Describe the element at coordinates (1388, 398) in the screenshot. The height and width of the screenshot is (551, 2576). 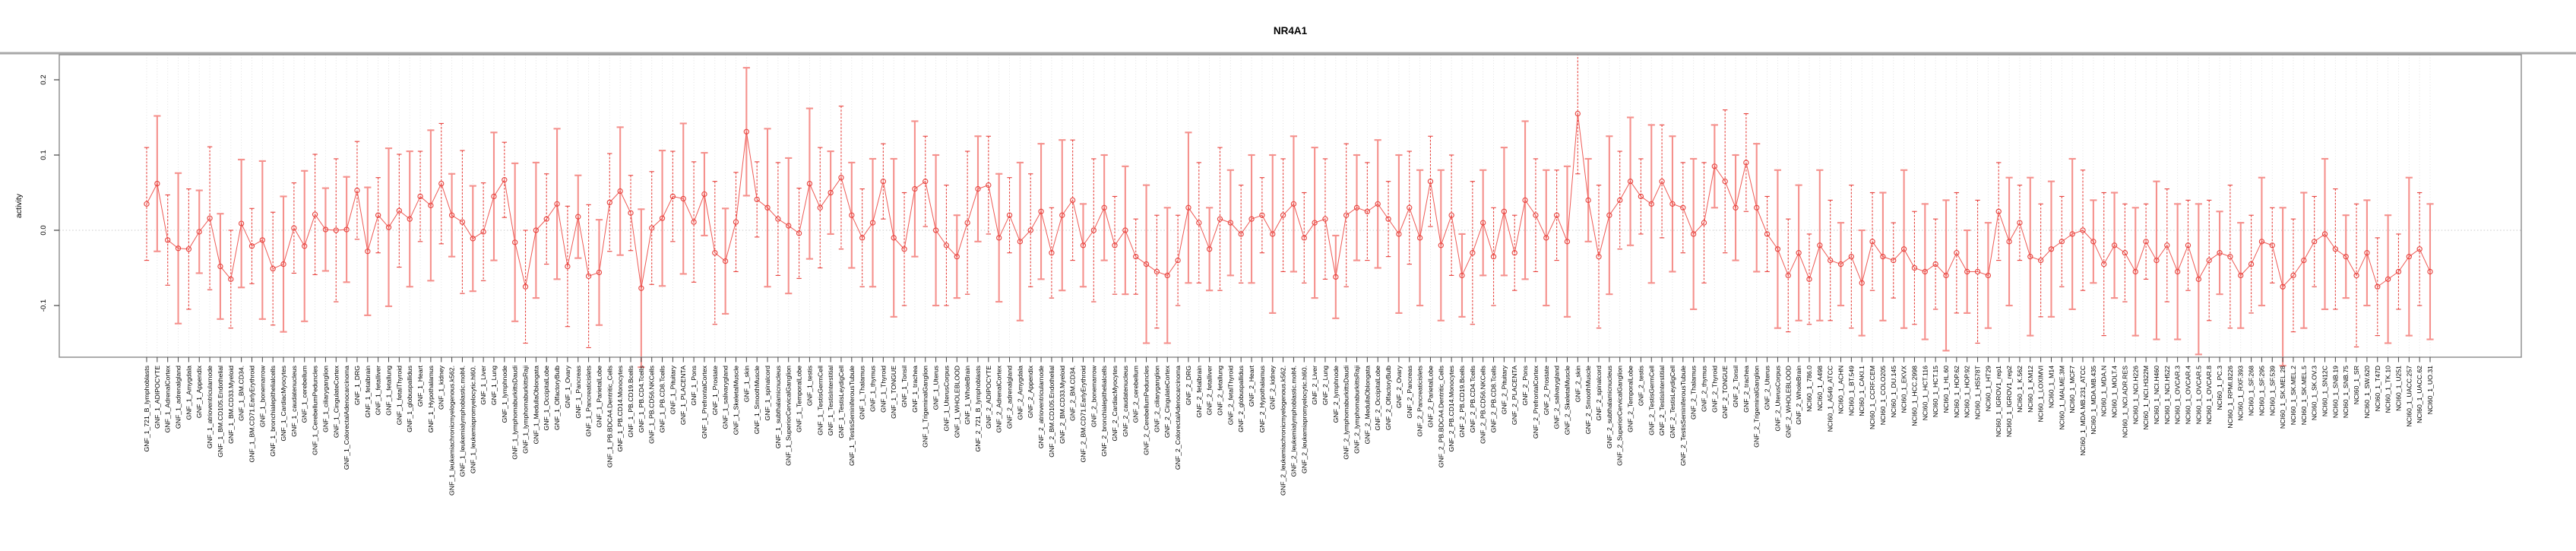
I see `x-tick-label: GNF_2_OlfactoryBulb` at that location.